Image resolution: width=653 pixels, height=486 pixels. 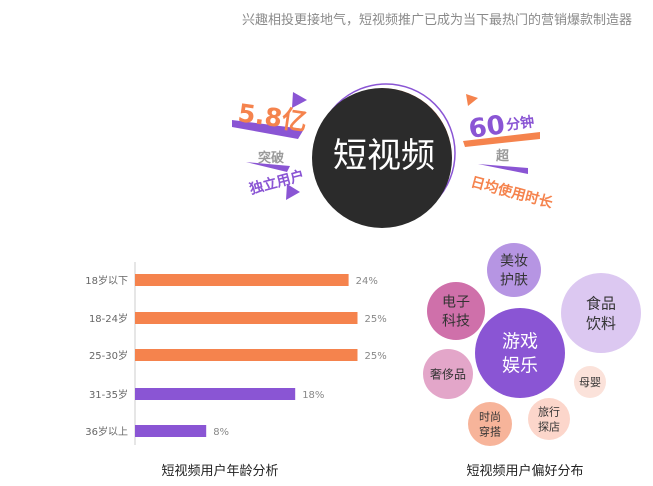 What do you see at coordinates (108, 394) in the screenshot?
I see `bar-category-label: 31-35岁` at bounding box center [108, 394].